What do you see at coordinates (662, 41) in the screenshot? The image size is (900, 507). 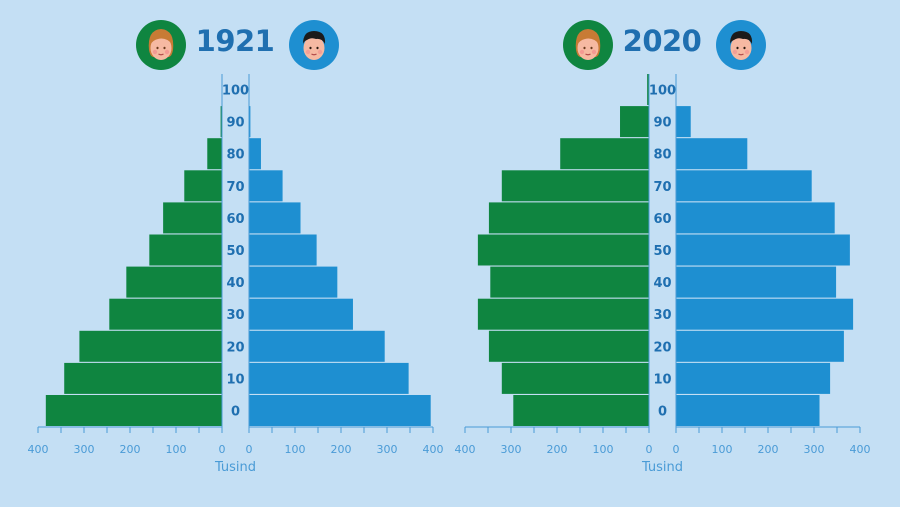 I see `chart-title: 2020` at bounding box center [662, 41].